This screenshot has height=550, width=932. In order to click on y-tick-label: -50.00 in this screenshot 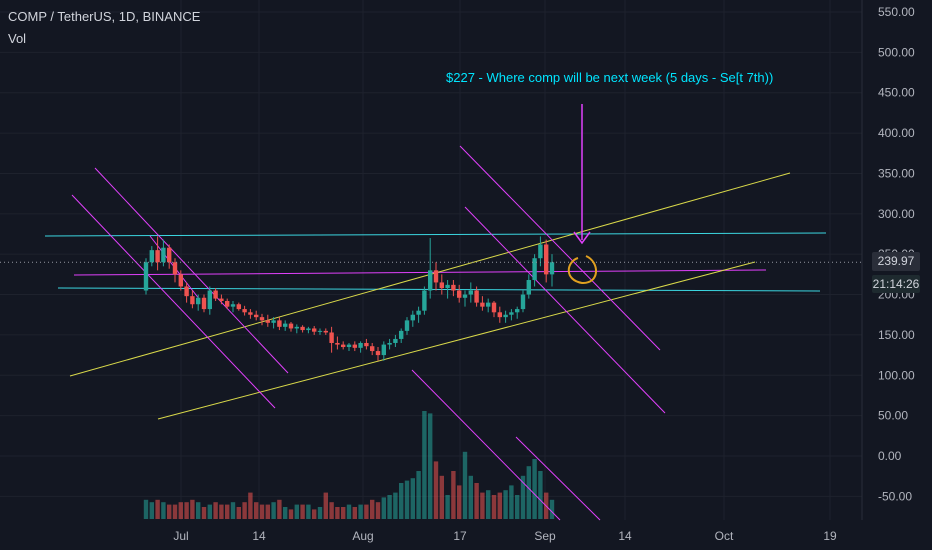, I will do `click(895, 496)`.